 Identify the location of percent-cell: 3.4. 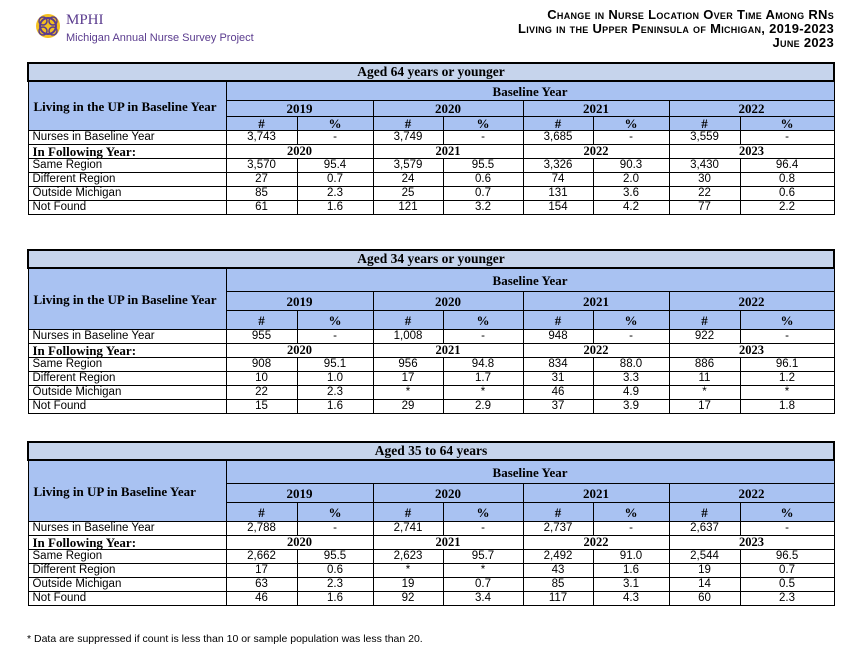
(483, 598).